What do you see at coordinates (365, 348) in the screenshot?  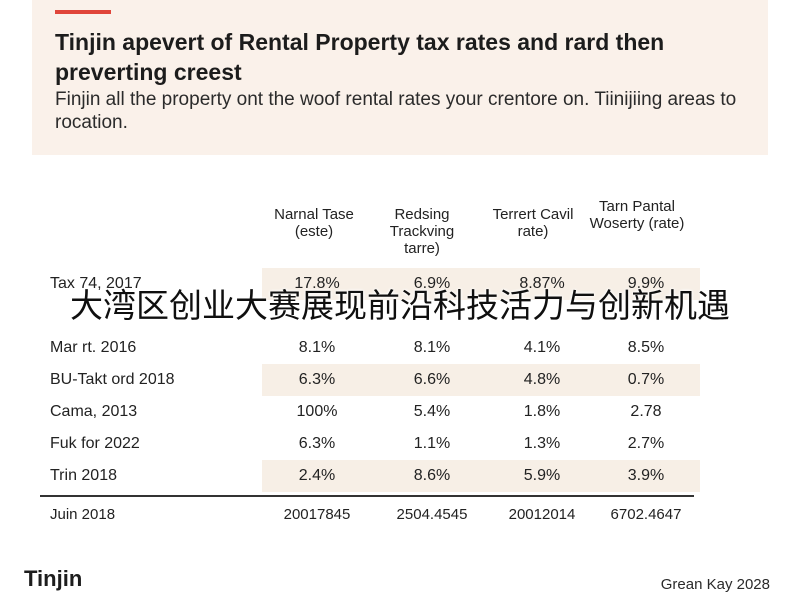 I see `table-row: Mar rt. 2016 8.1% 8.1% 4.1% 8.5%` at bounding box center [365, 348].